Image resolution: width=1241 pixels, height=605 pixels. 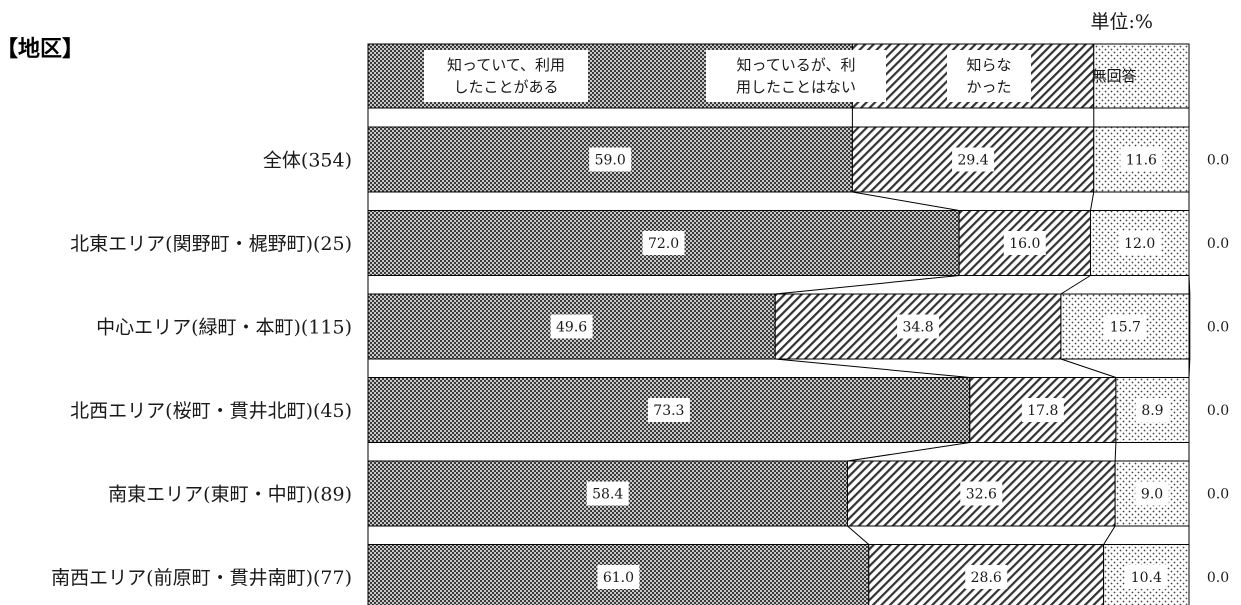 I want to click on category-label: 南東エリア(東町・中町)(89), so click(x=230, y=495).